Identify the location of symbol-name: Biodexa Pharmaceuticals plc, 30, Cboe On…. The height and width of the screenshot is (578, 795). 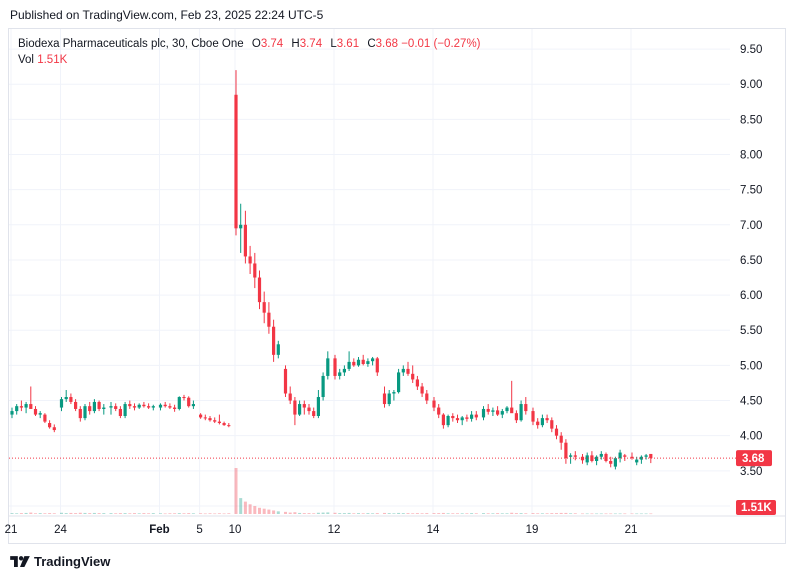
(131, 44).